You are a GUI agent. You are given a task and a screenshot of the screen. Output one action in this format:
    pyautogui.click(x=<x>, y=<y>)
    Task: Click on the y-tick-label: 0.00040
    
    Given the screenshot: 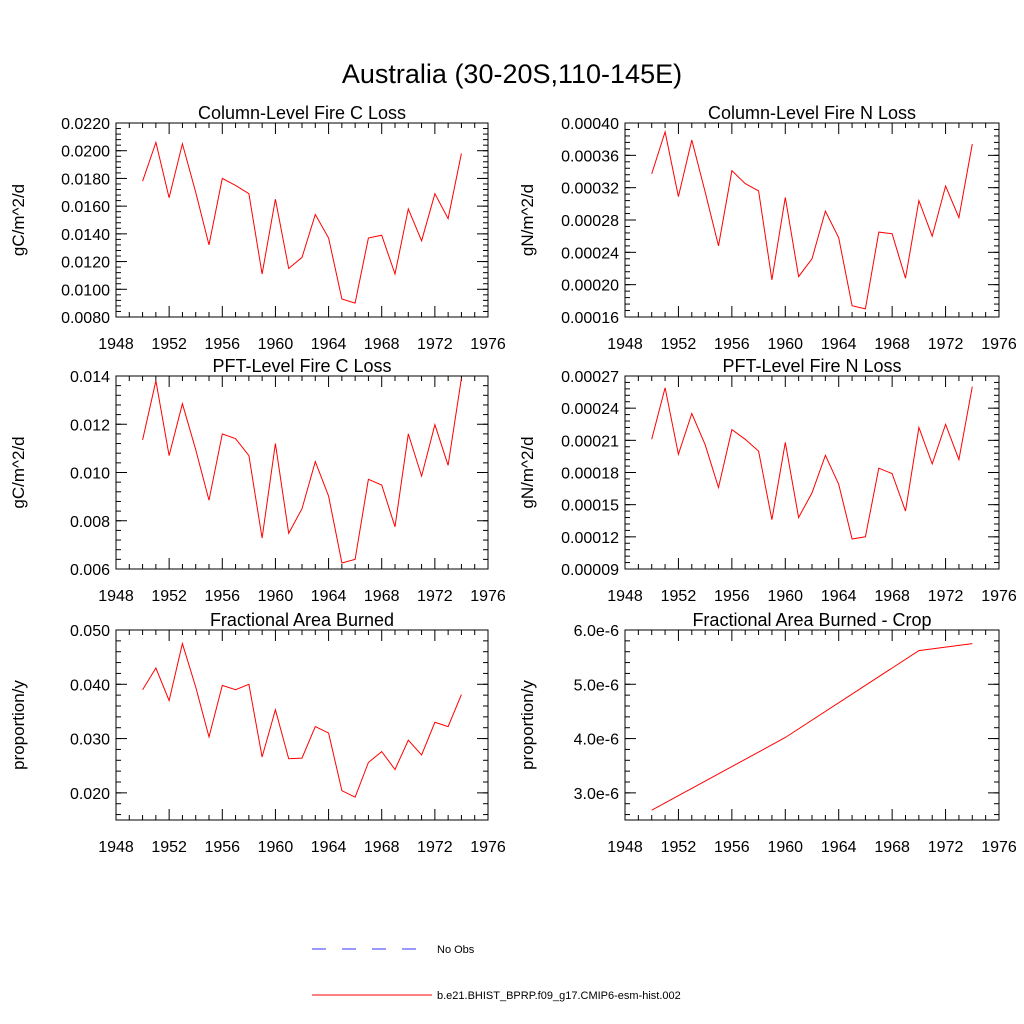 What is the action you would take?
    pyautogui.click(x=590, y=124)
    